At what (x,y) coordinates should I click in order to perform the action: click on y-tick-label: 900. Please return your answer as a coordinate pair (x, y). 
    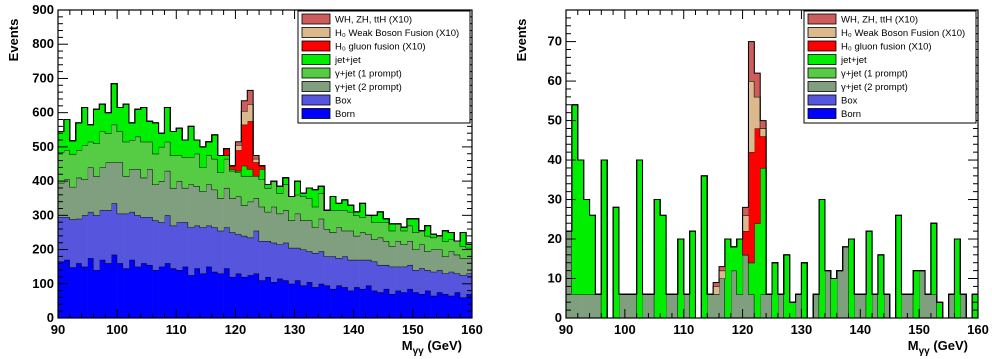
    Looking at the image, I should click on (43, 9).